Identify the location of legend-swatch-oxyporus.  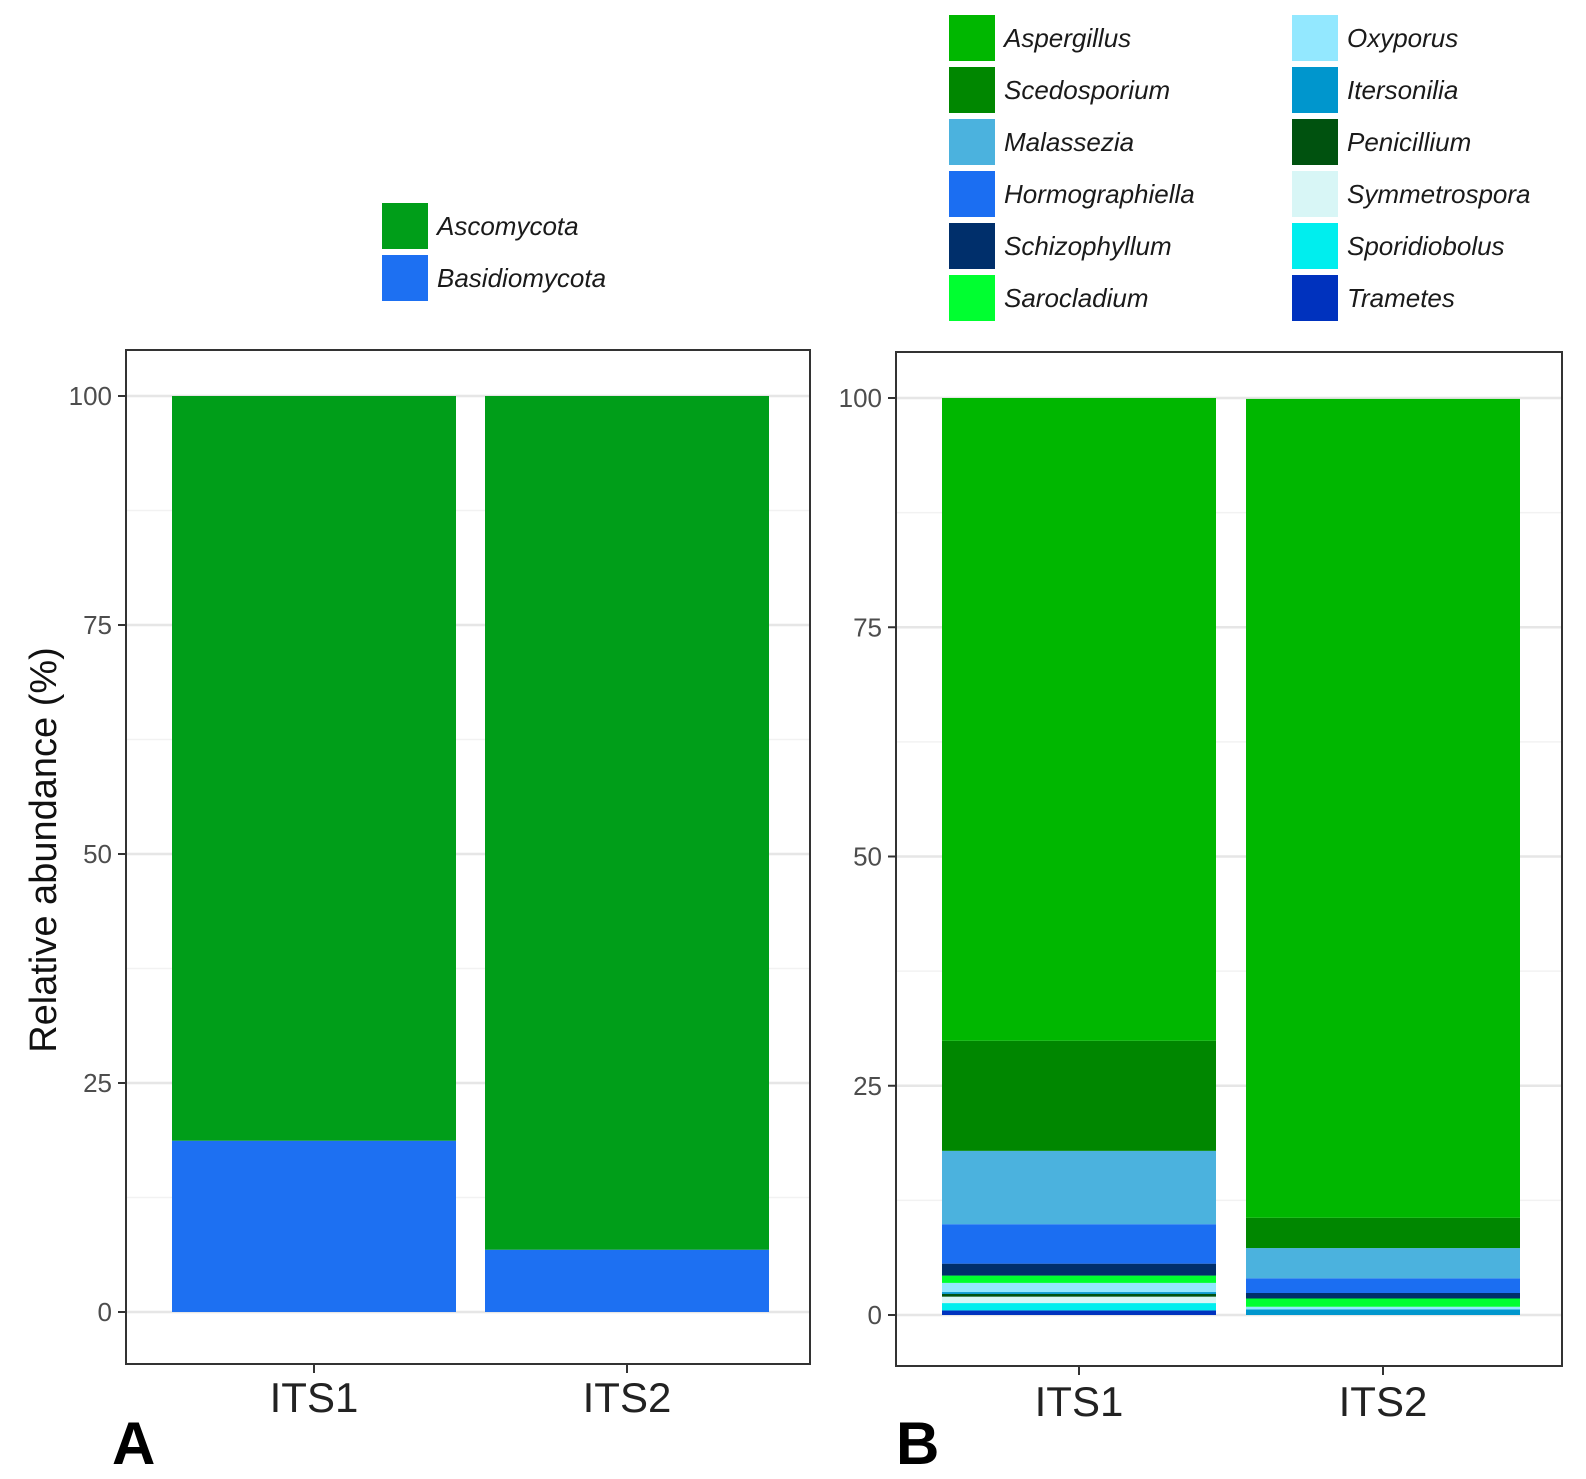
(1315, 38).